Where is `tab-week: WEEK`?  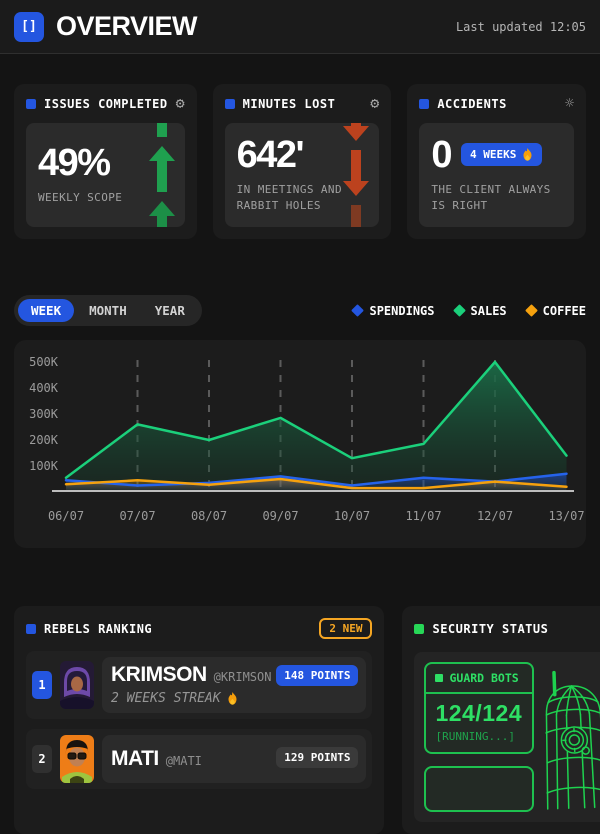
tab-week: WEEK is located at coordinates (46, 310).